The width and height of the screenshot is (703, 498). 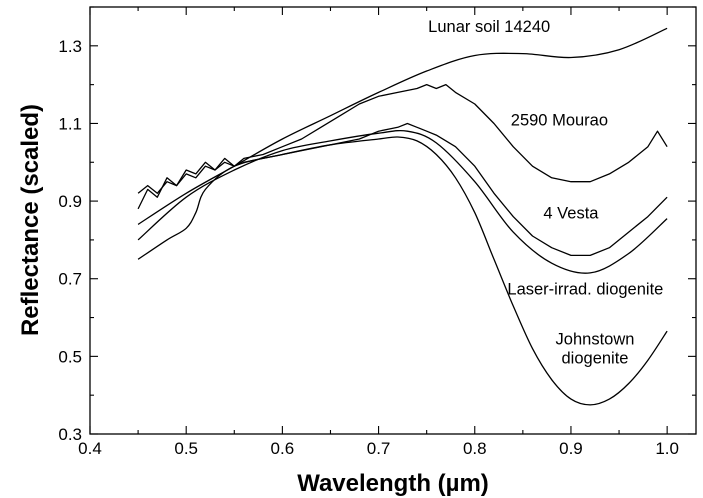 I want to click on y-tick-label: 0.3, so click(x=70, y=434).